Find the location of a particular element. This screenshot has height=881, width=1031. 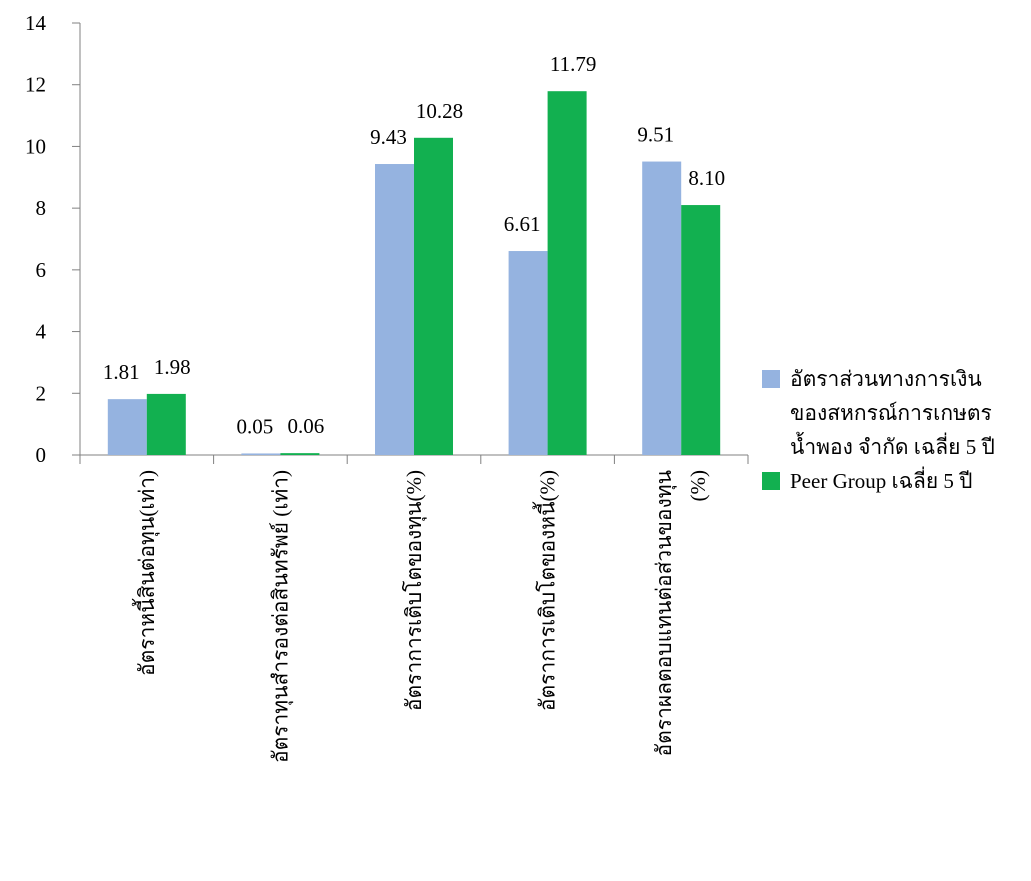

legend-label-series-2: Peer Group เฉลี่ย 5 ปี is located at coordinates (881, 481).